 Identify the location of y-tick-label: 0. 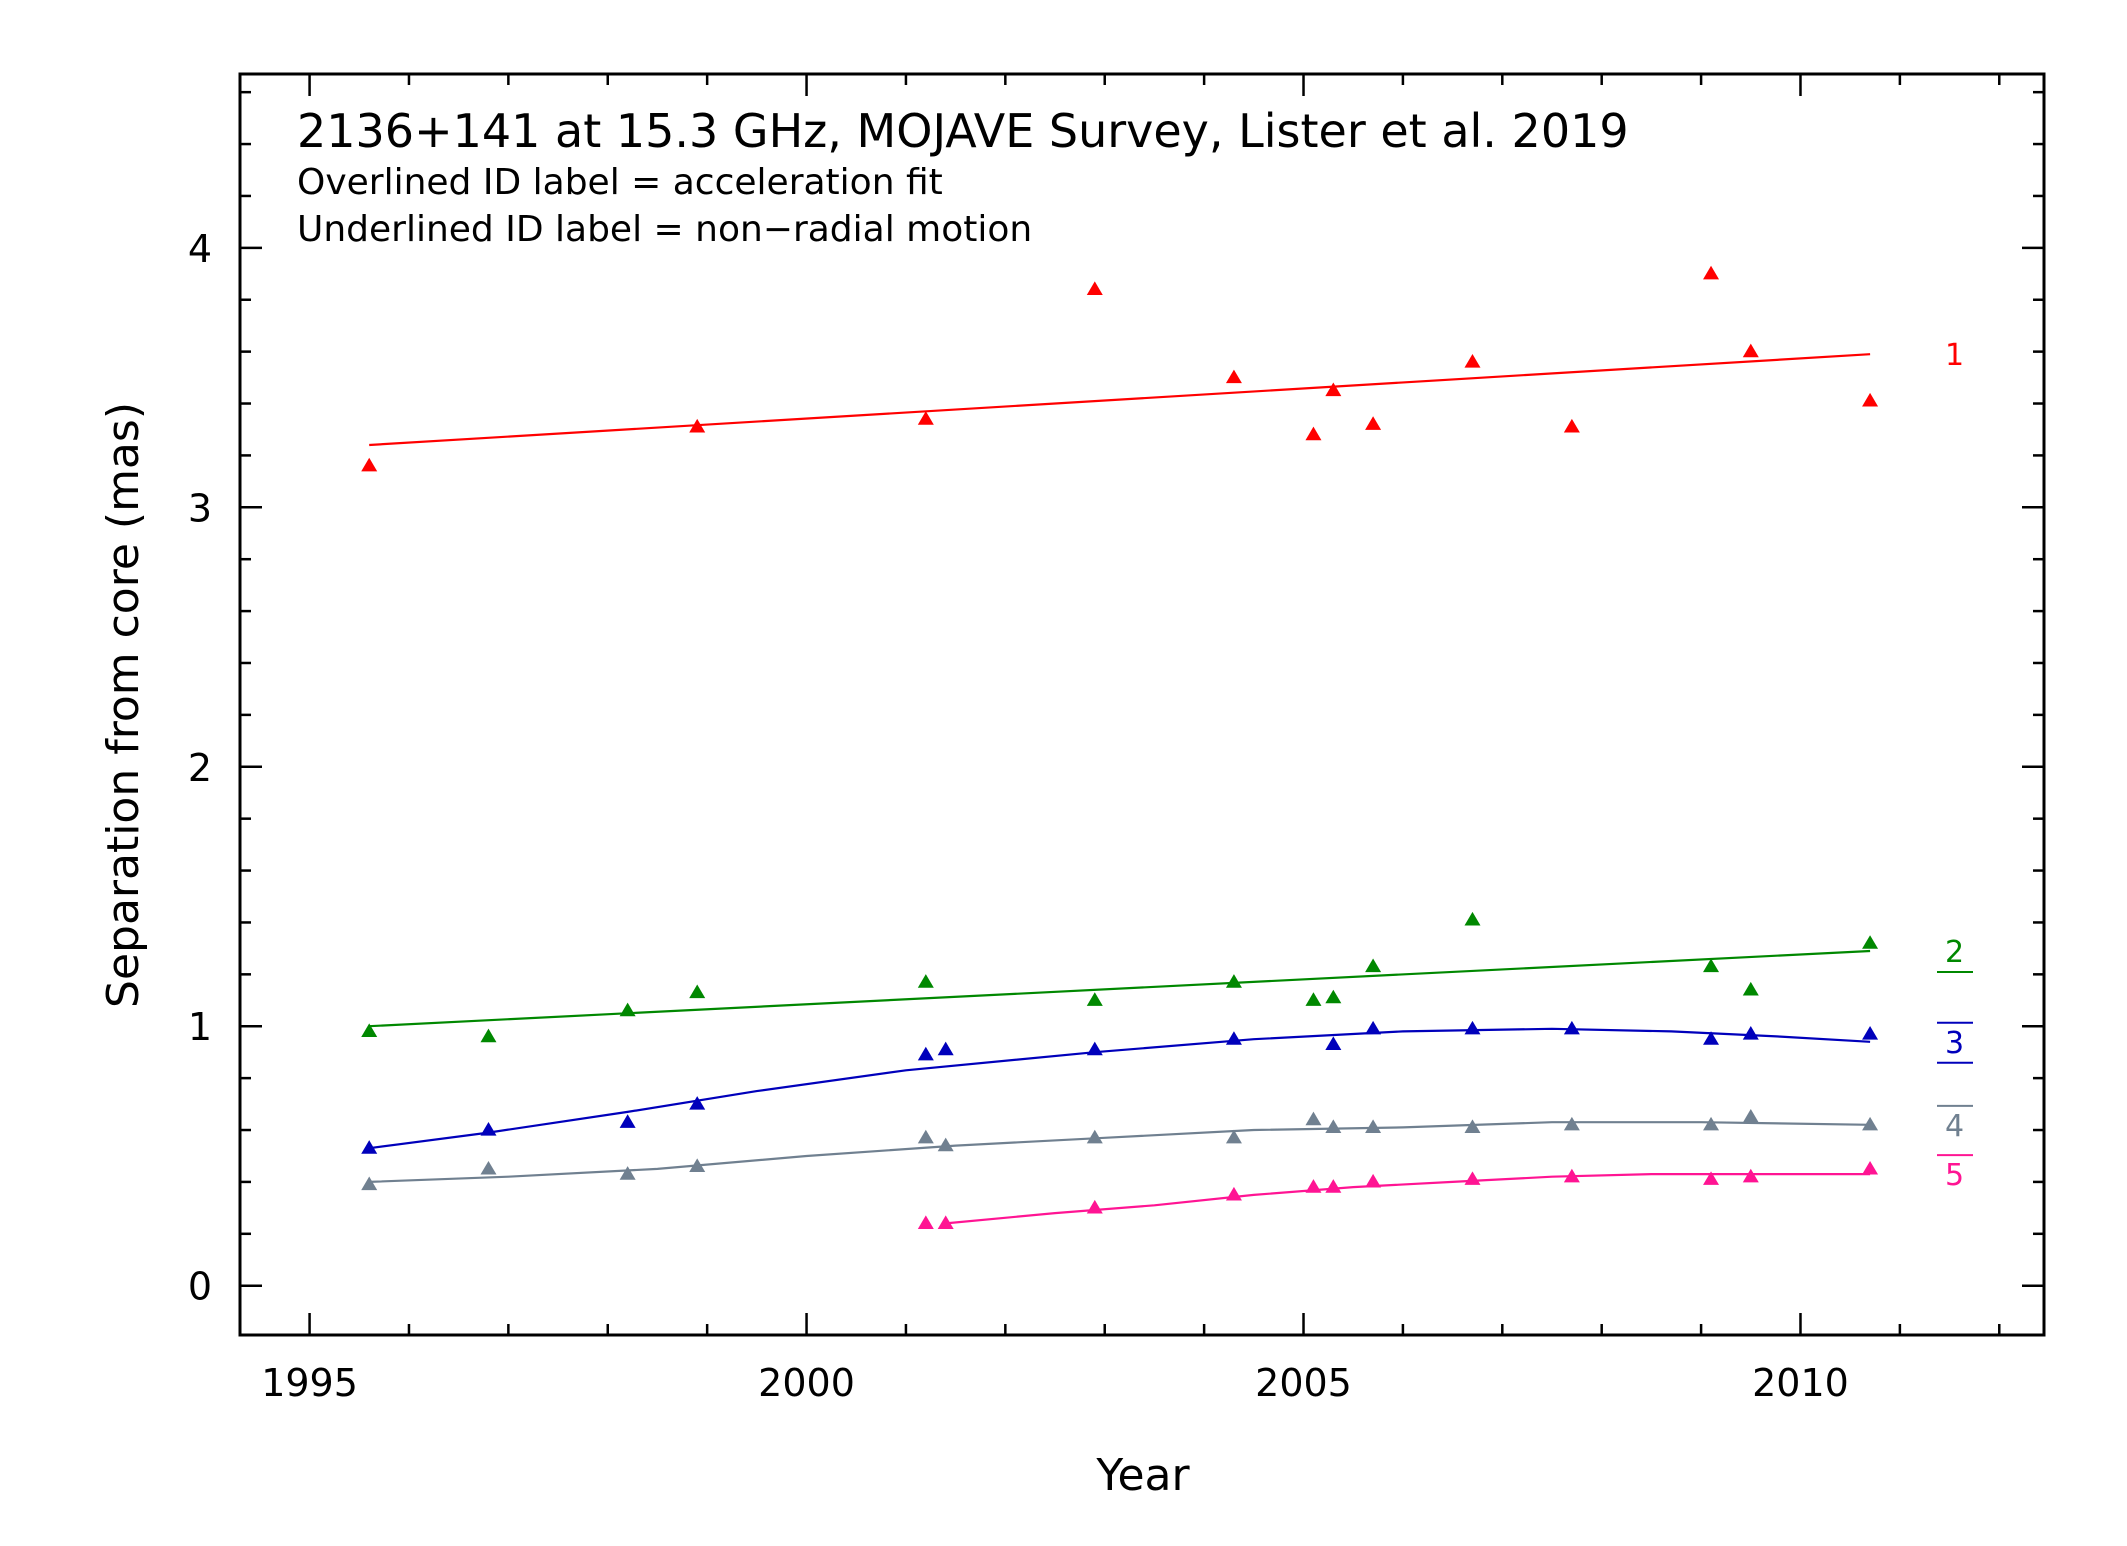
(200, 1287).